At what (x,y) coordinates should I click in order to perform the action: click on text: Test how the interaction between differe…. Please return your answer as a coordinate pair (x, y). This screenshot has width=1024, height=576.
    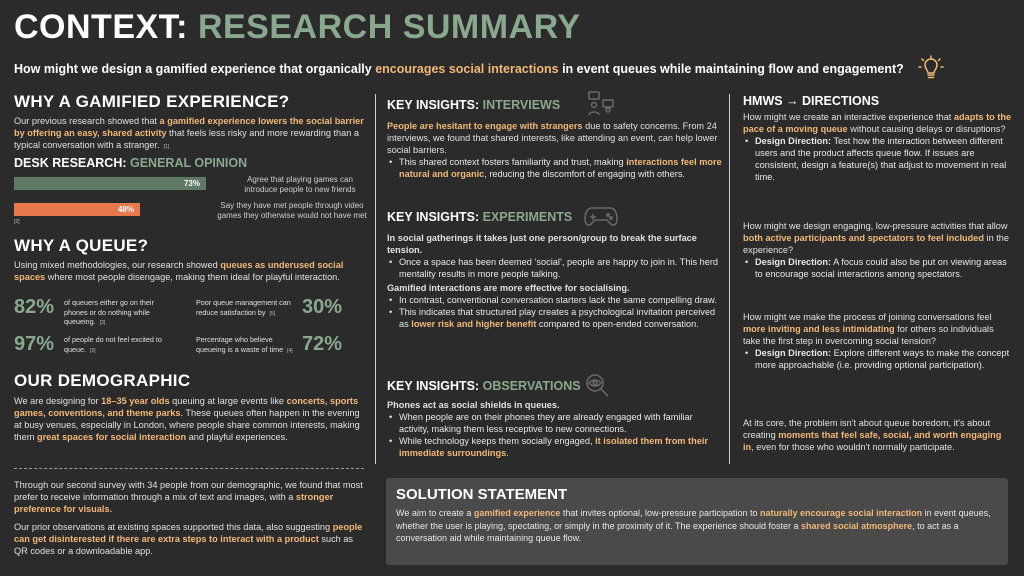
    Looking at the image, I should click on (881, 159).